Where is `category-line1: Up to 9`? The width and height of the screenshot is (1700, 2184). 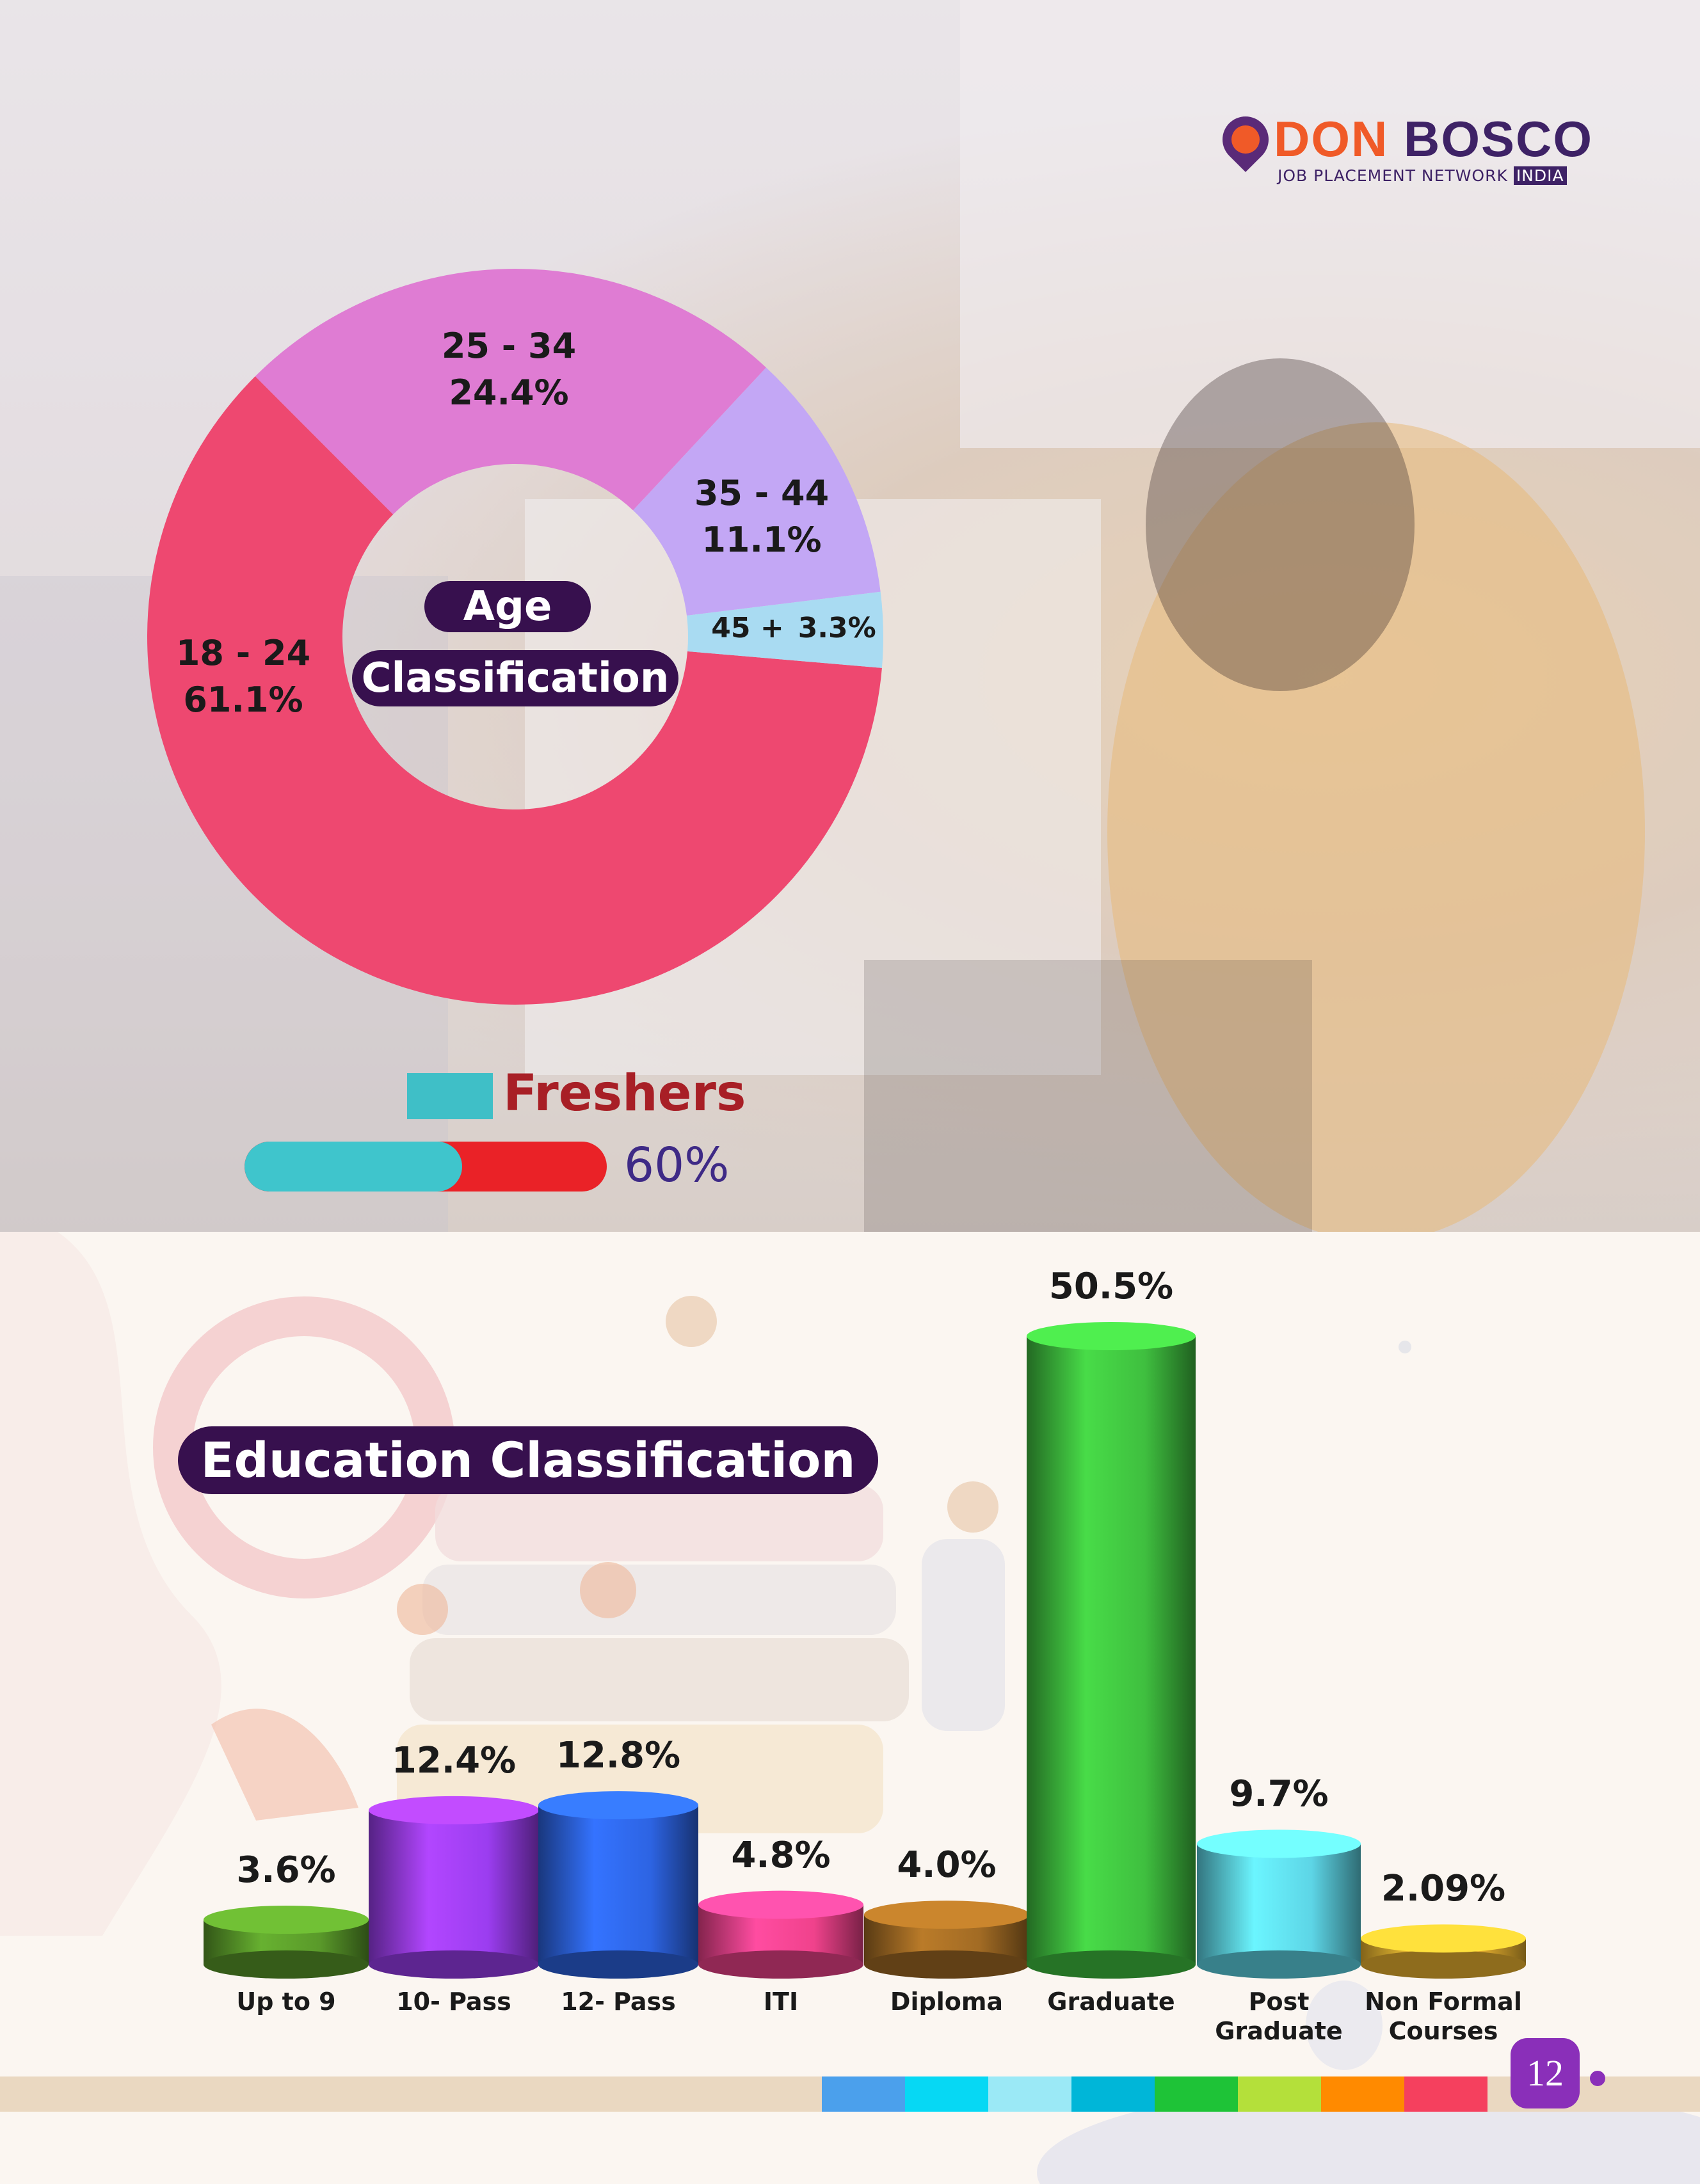 category-line1: Up to 9 is located at coordinates (286, 2002).